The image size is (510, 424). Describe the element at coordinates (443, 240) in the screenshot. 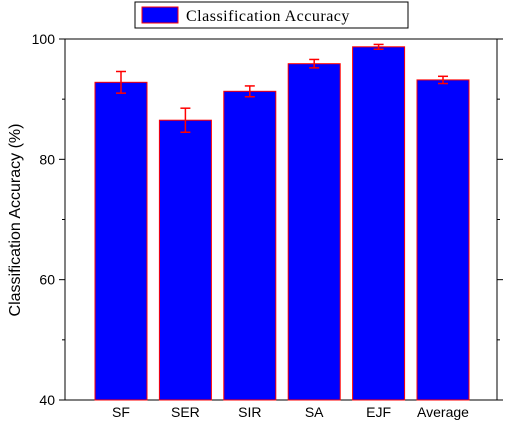

I see `bar-average` at that location.